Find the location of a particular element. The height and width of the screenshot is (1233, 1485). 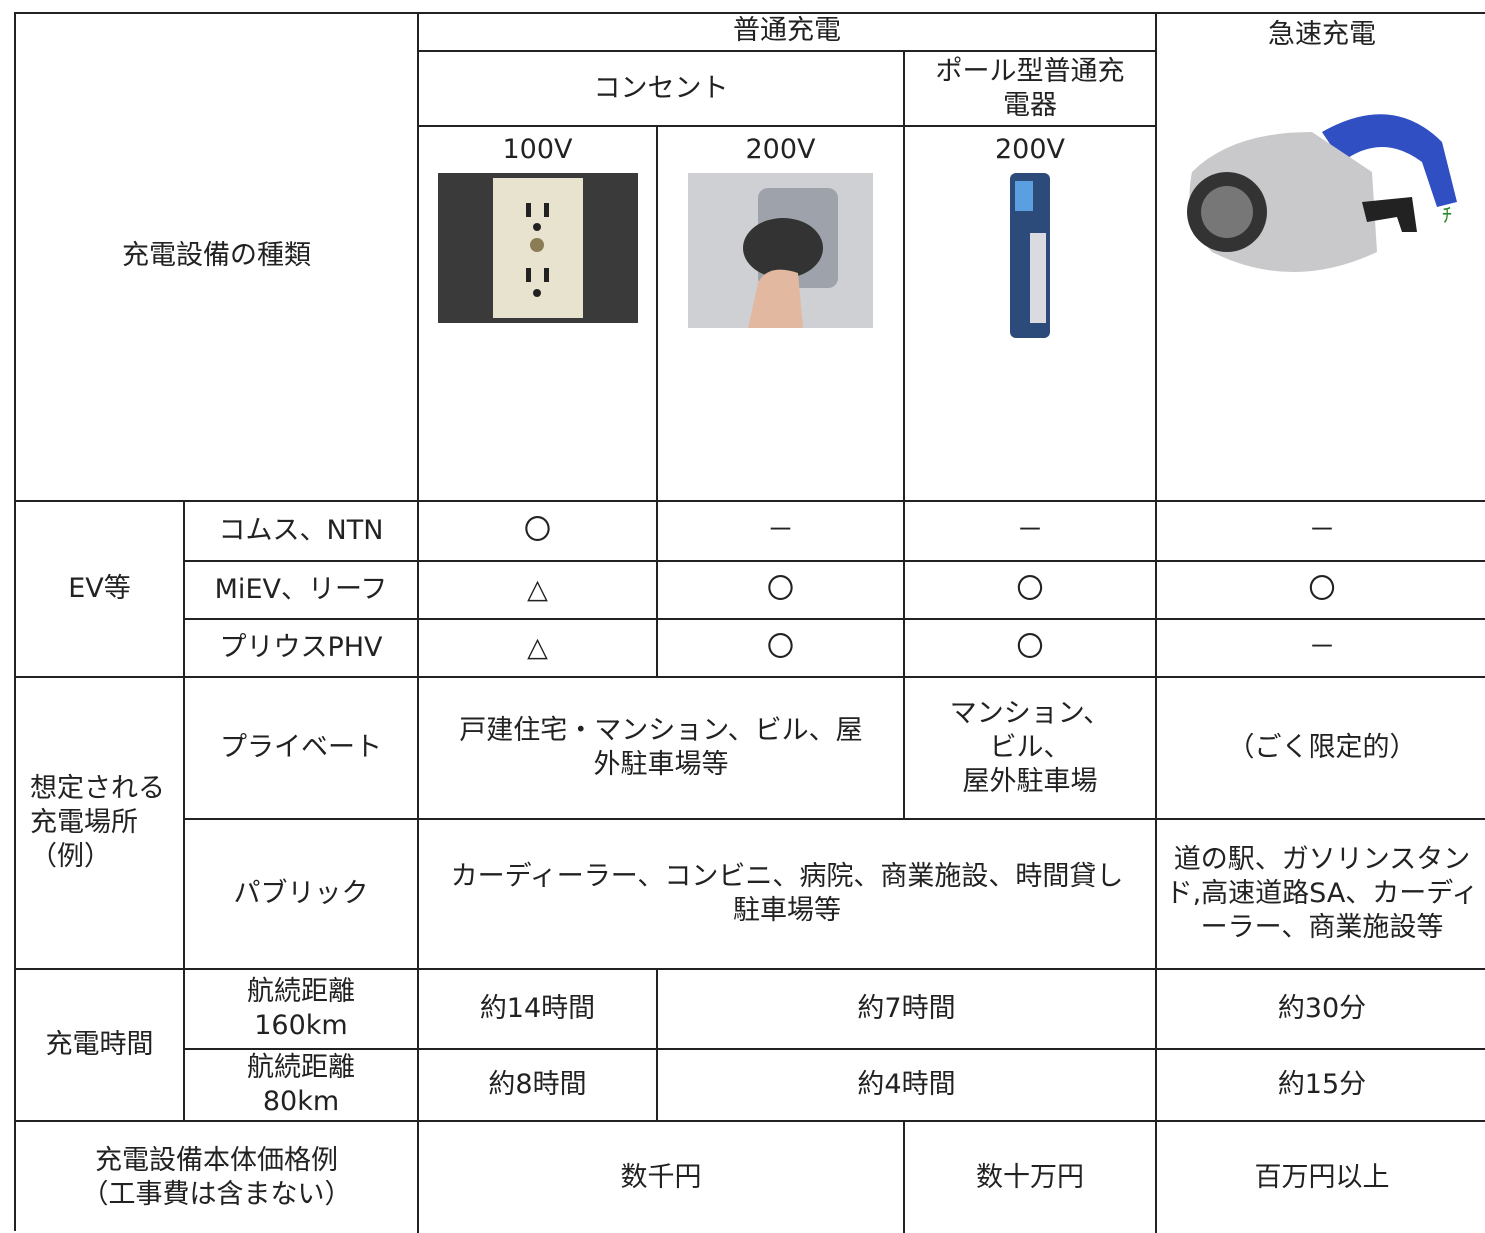

model: MiEV、リーフ is located at coordinates (302, 591).